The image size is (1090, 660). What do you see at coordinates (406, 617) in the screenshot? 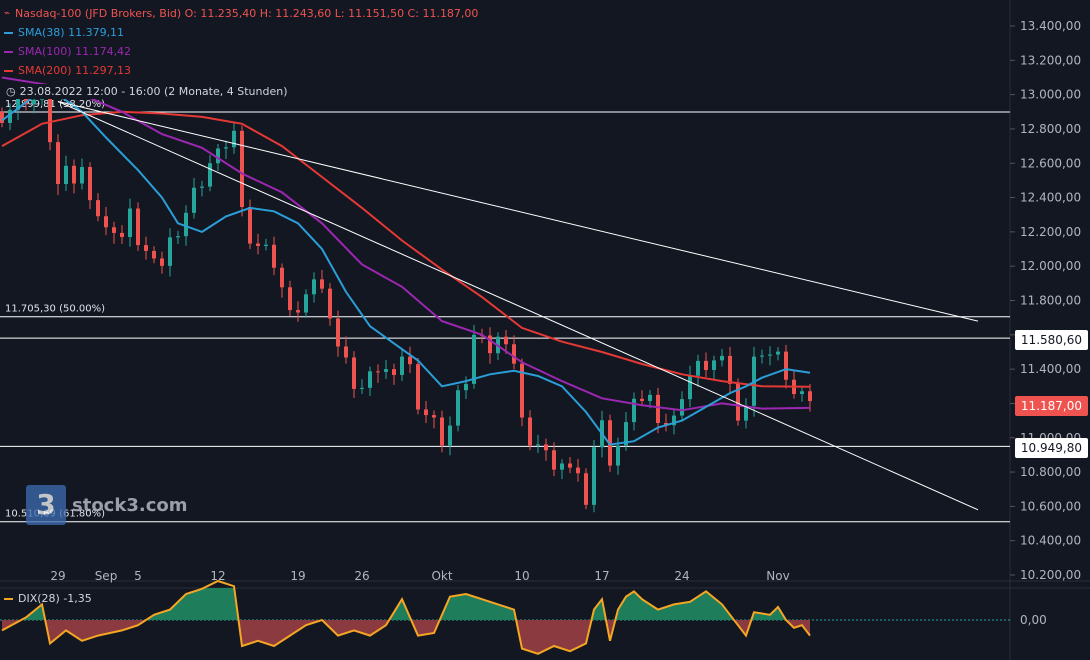
I see `dix-line` at bounding box center [406, 617].